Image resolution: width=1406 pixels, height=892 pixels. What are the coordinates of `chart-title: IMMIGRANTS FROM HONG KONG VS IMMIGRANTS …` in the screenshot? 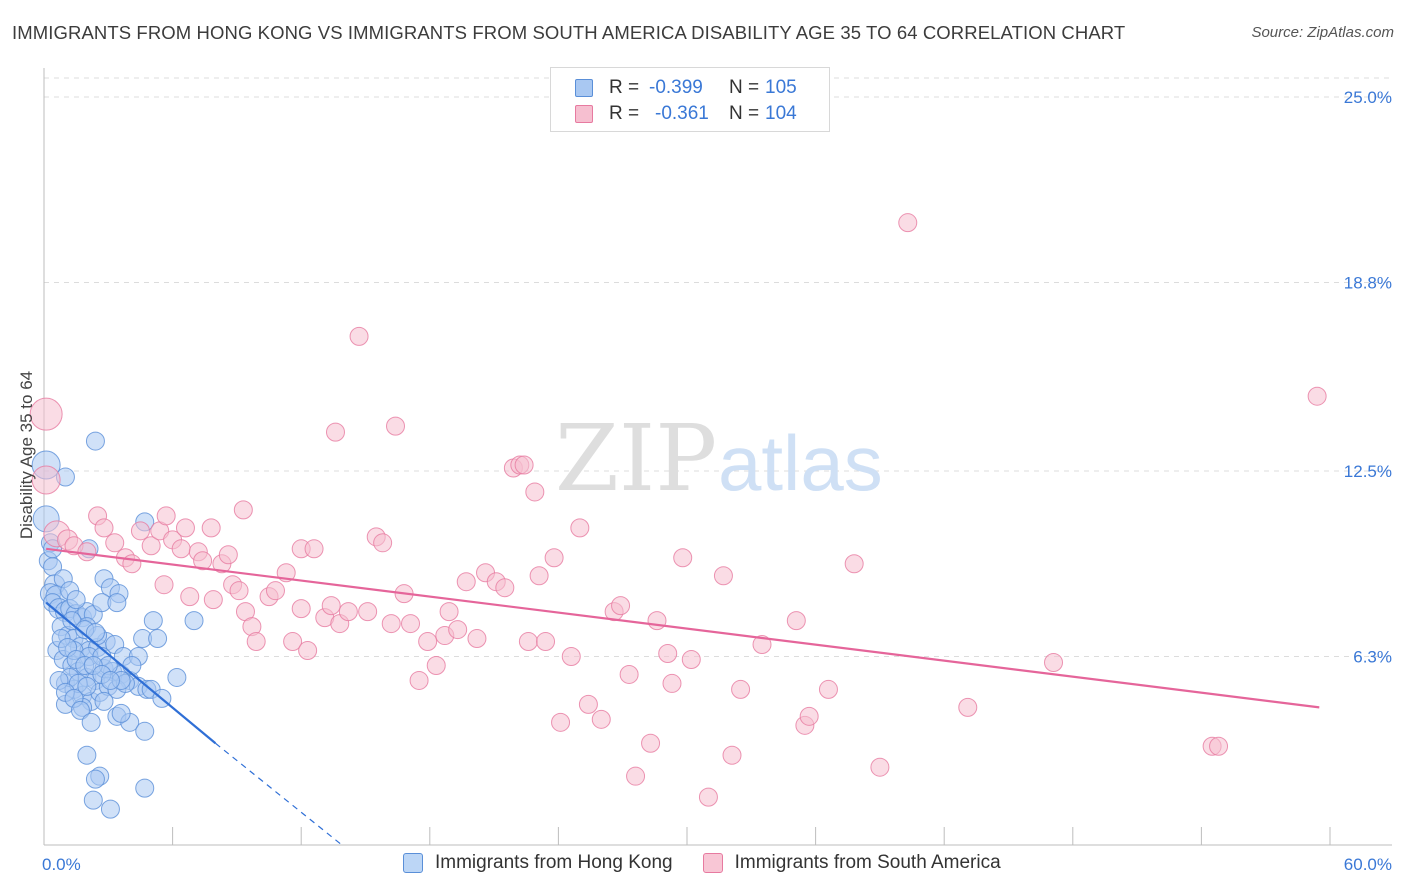 It's located at (569, 32).